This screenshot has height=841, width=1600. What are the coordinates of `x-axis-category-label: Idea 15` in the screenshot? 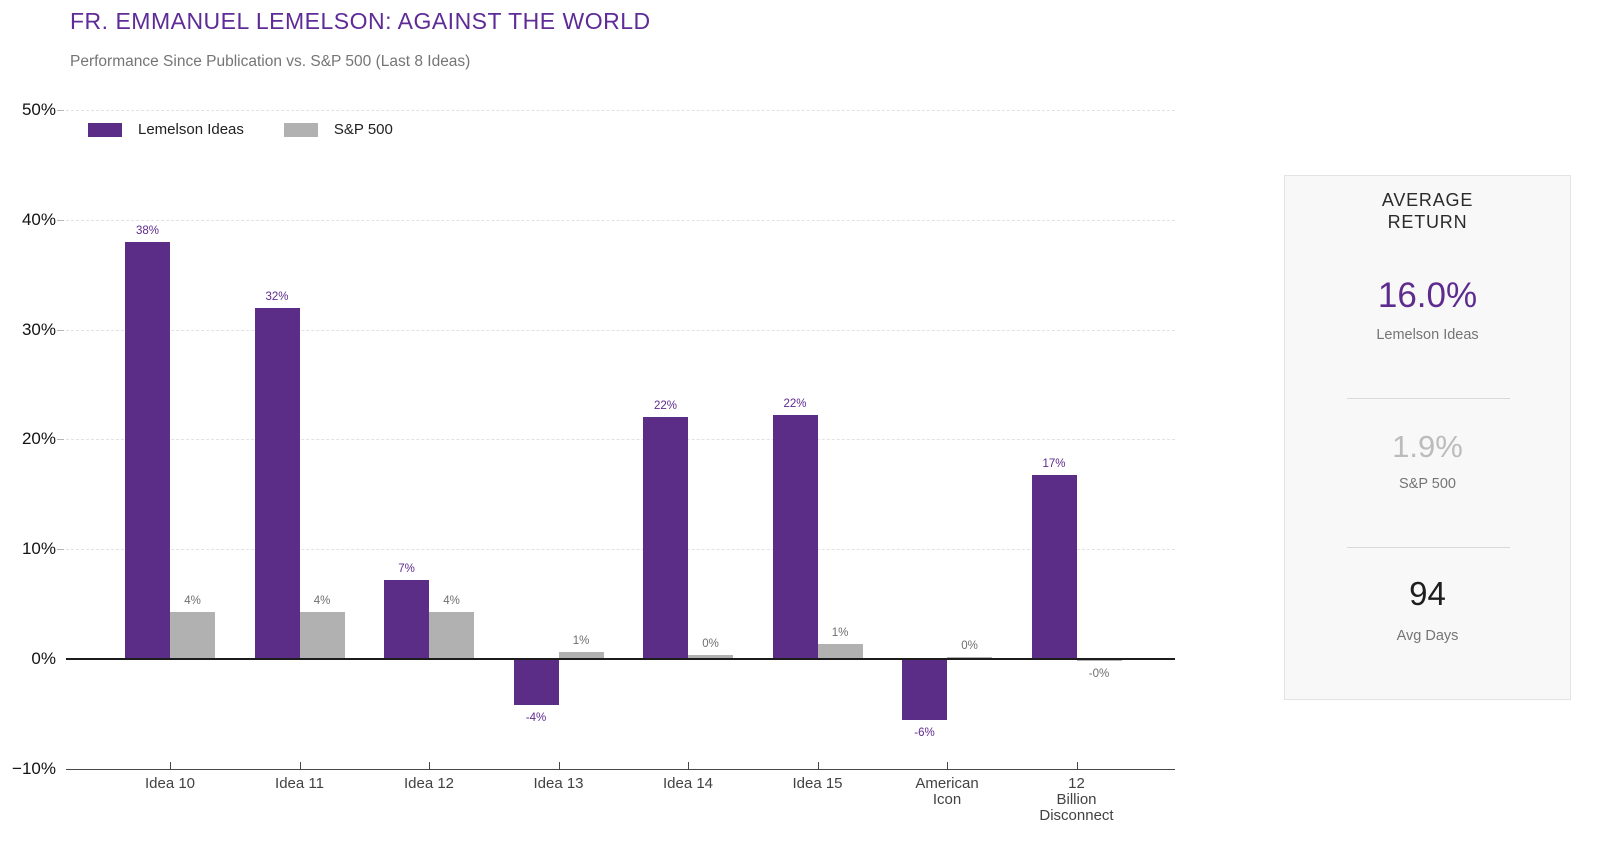 It's located at (817, 783).